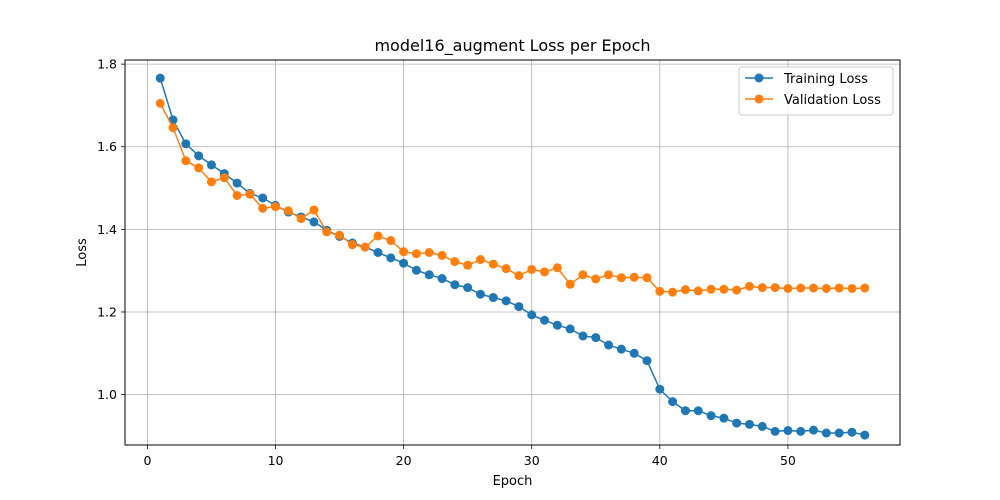  I want to click on x-tick-label: 30, so click(532, 460).